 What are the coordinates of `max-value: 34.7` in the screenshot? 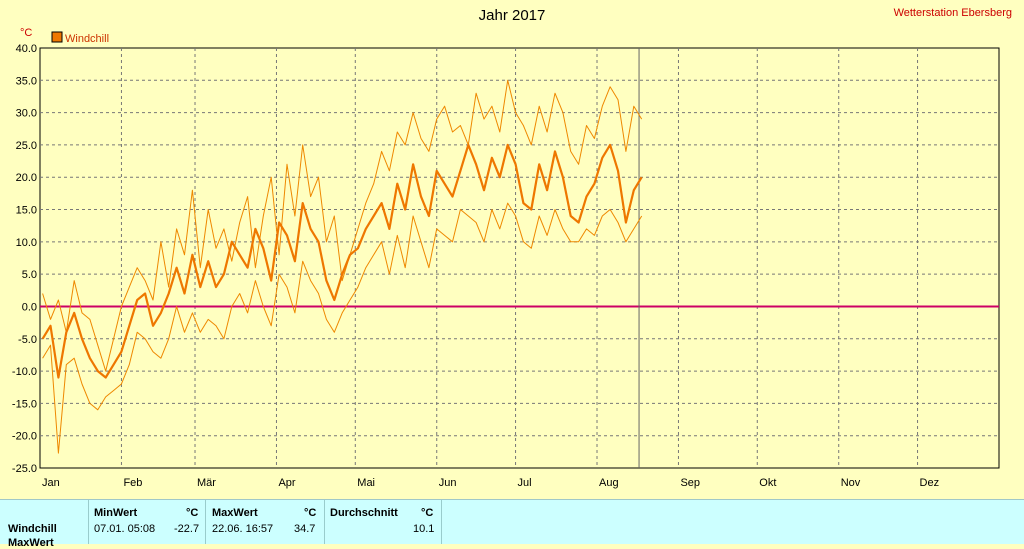 It's located at (305, 529).